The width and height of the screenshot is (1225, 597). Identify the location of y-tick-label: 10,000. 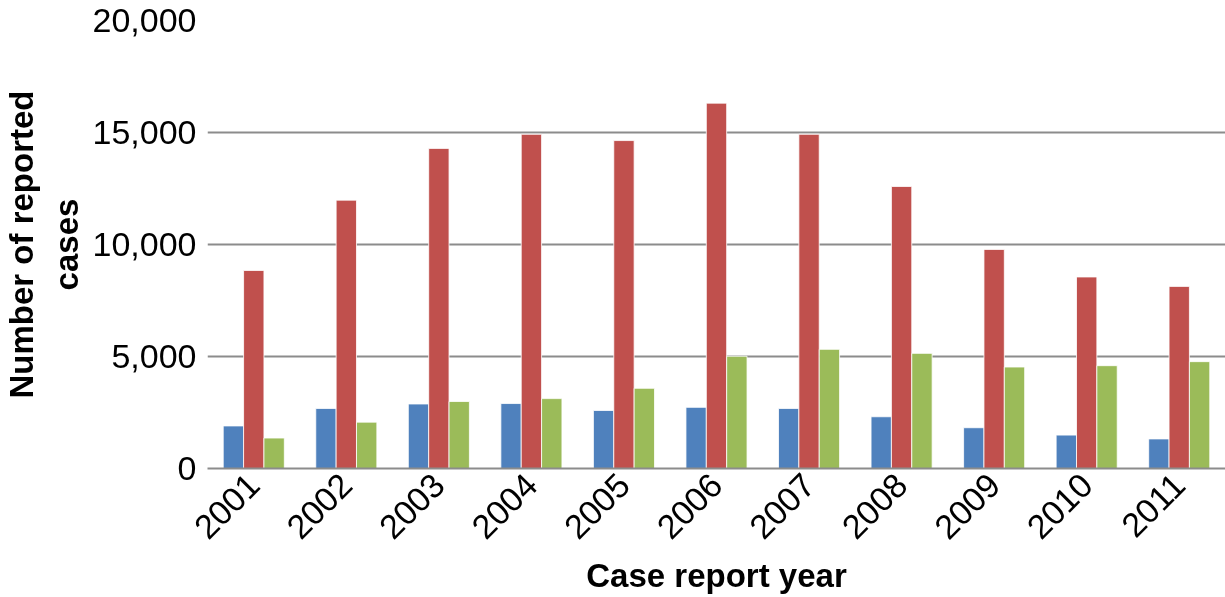
(144, 244).